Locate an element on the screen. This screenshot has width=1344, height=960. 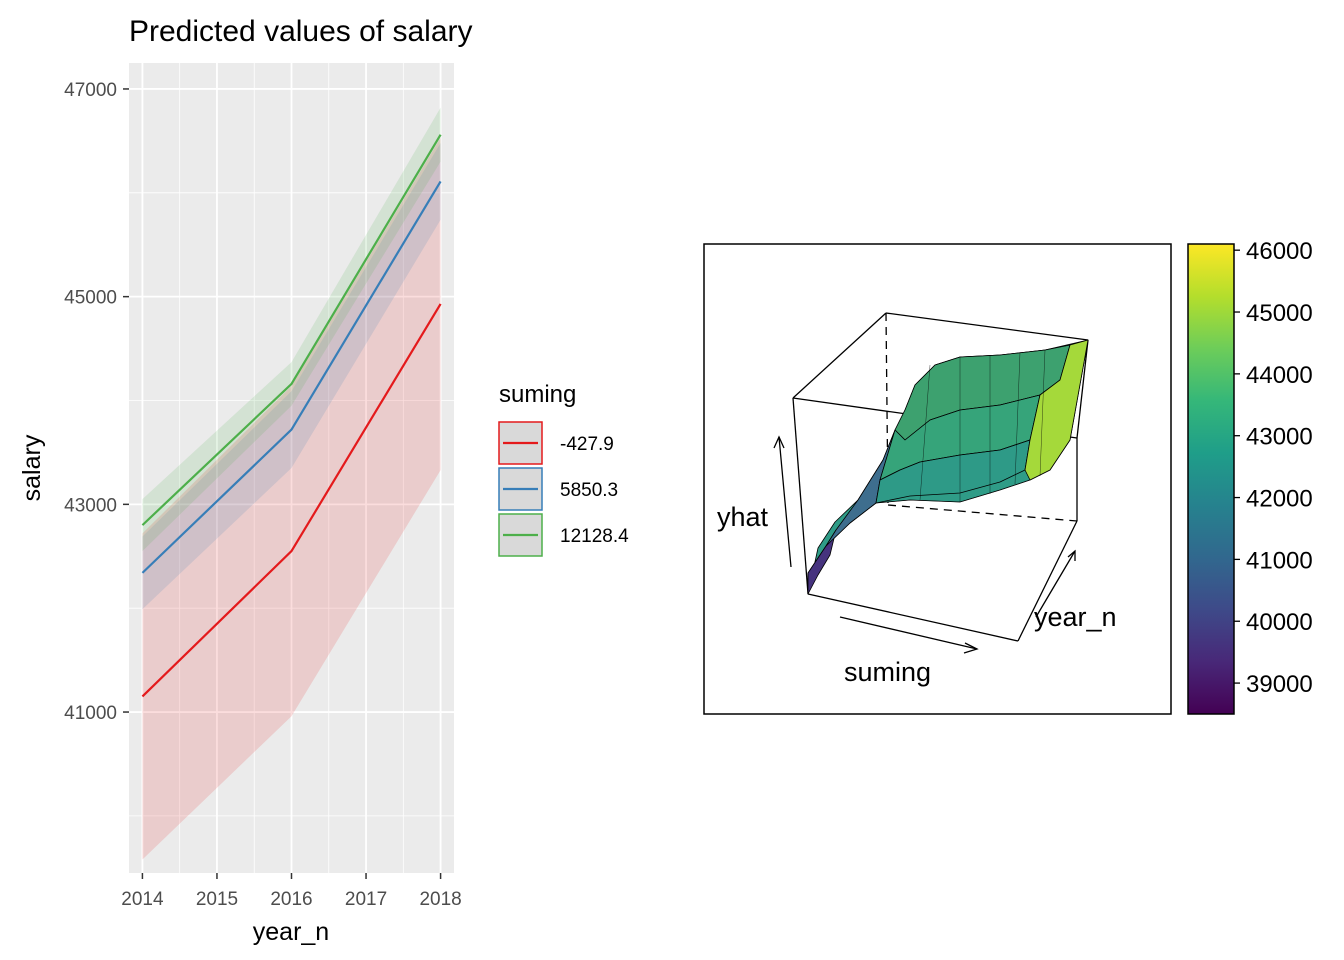
z-axis-label: yhat is located at coordinates (743, 517).